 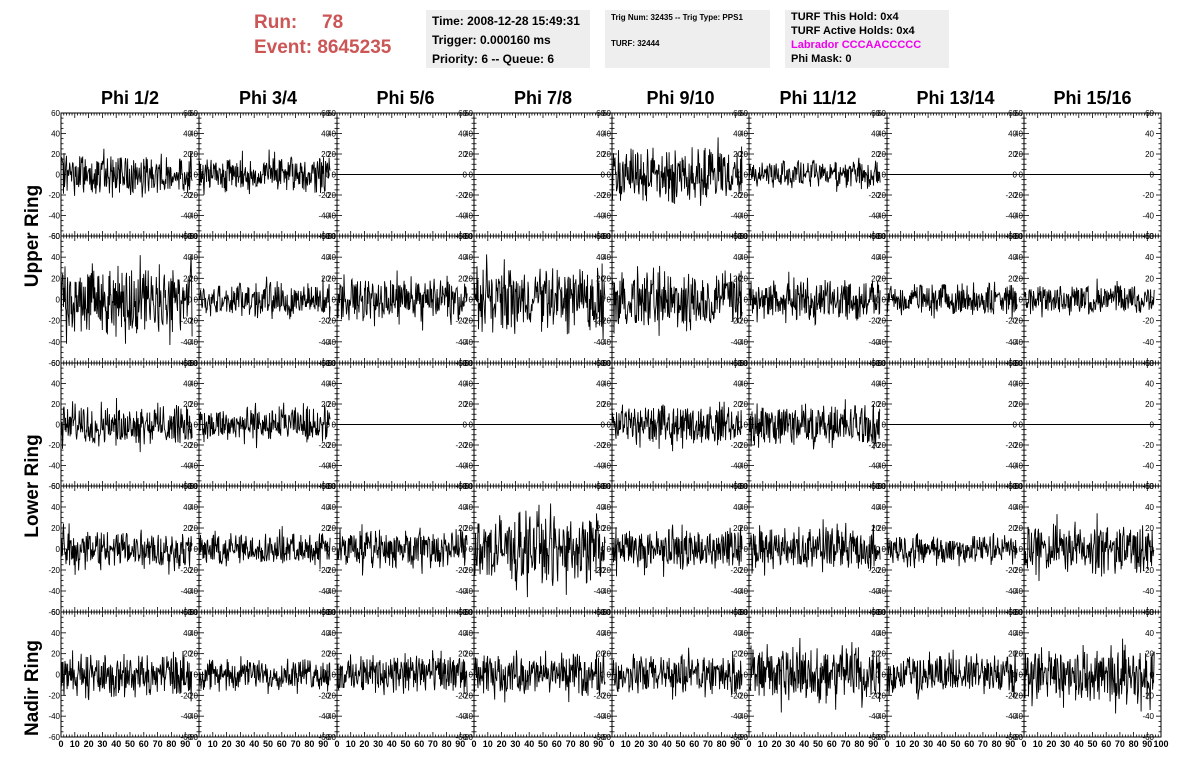 I want to click on y-tick-label: -60, so click(x=54, y=236).